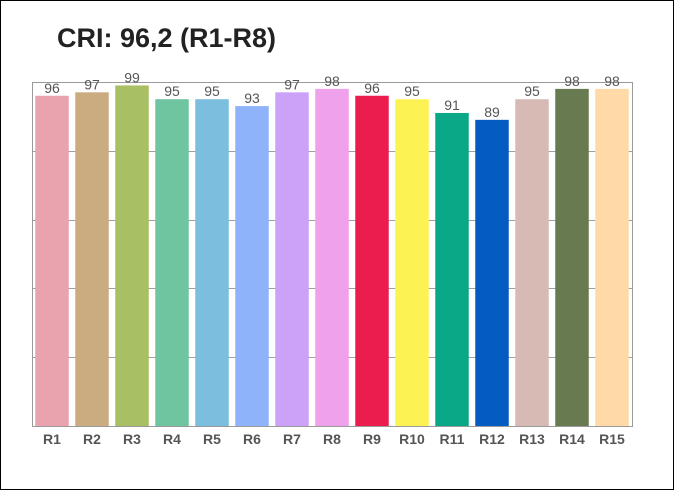 This screenshot has height=490, width=674. What do you see at coordinates (492, 112) in the screenshot?
I see `data-label: 89` at bounding box center [492, 112].